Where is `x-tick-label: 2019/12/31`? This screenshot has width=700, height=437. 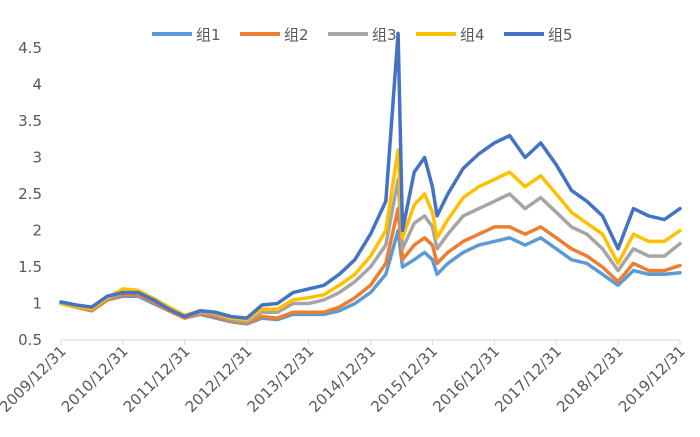 x-tick-label: 2019/12/31 is located at coordinates (652, 379).